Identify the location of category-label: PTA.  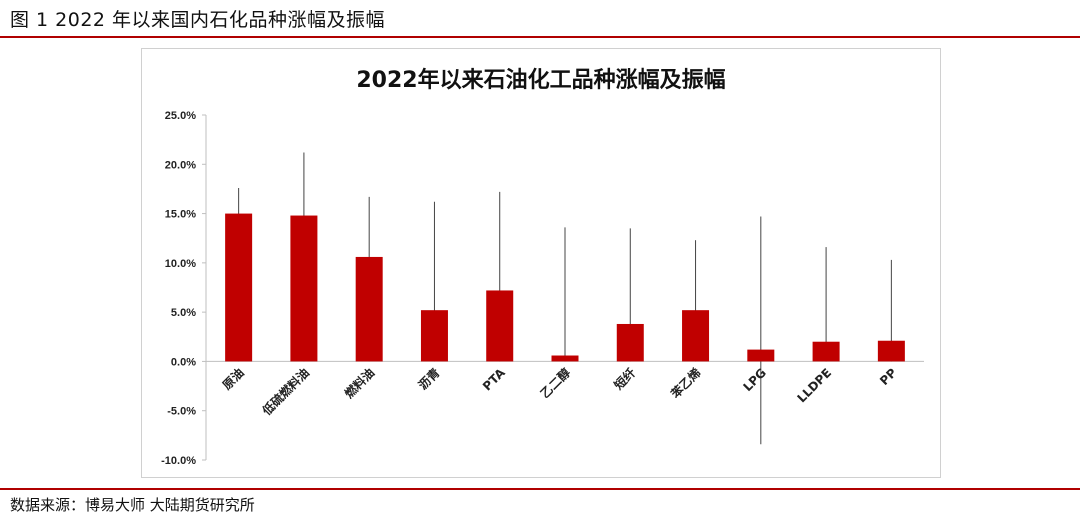
(494, 379).